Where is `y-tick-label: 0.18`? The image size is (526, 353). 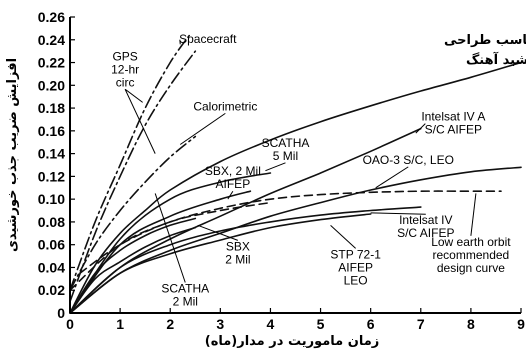
y-tick-label: 0.18 is located at coordinates (51, 108).